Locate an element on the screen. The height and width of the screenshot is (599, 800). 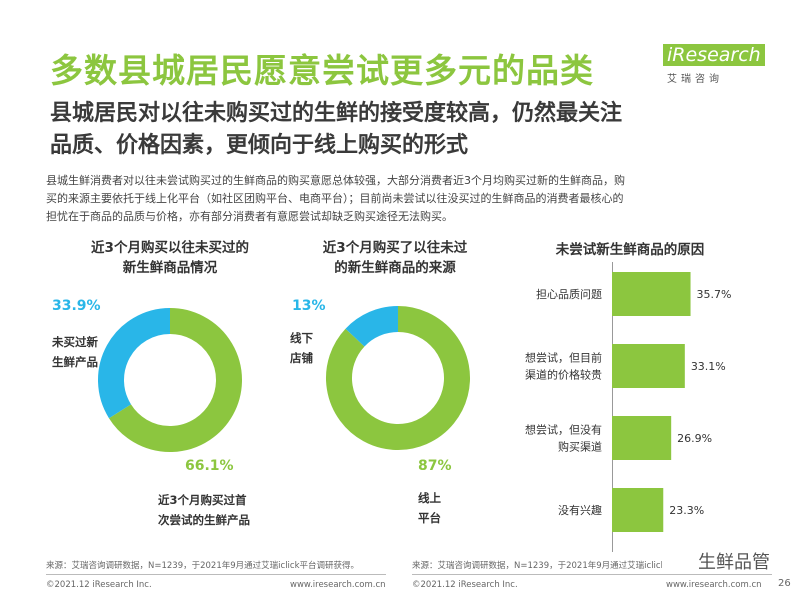
bar-value-label: 35.7% is located at coordinates (714, 294).